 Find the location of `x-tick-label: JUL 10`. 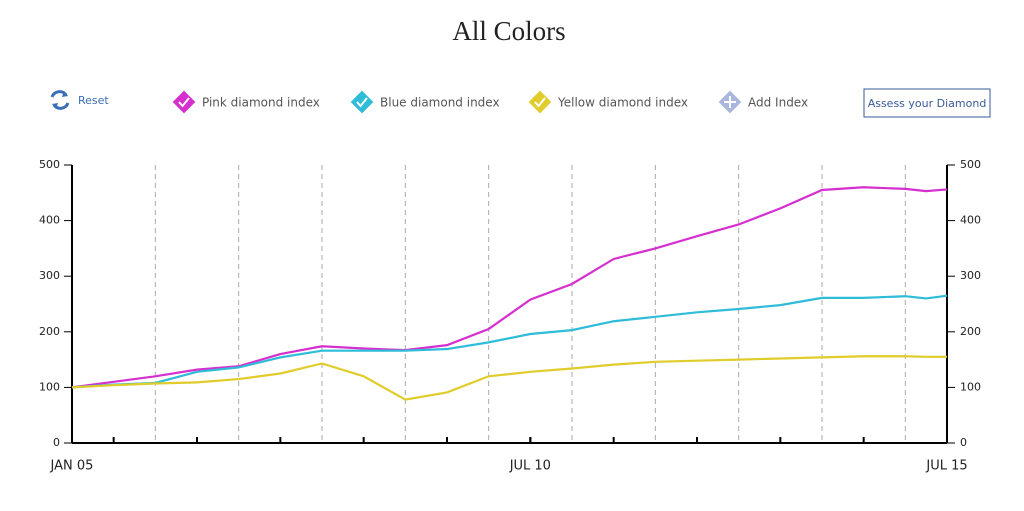

x-tick-label: JUL 10 is located at coordinates (530, 466).